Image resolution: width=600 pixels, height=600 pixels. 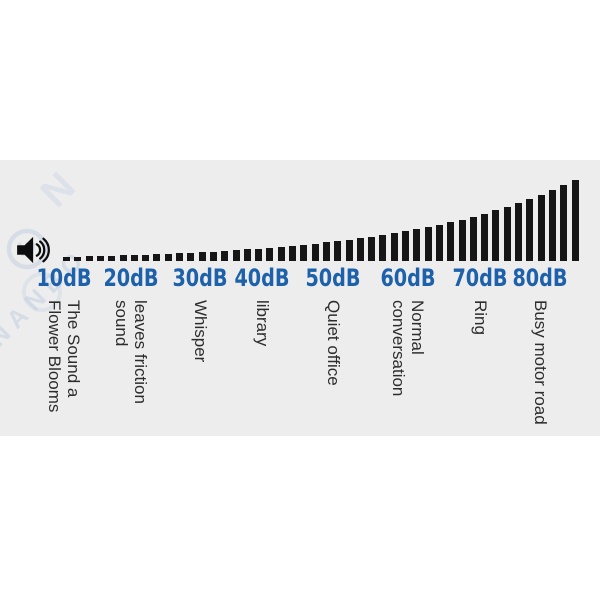 What do you see at coordinates (33, 250) in the screenshot?
I see `speaker-volume-icon` at bounding box center [33, 250].